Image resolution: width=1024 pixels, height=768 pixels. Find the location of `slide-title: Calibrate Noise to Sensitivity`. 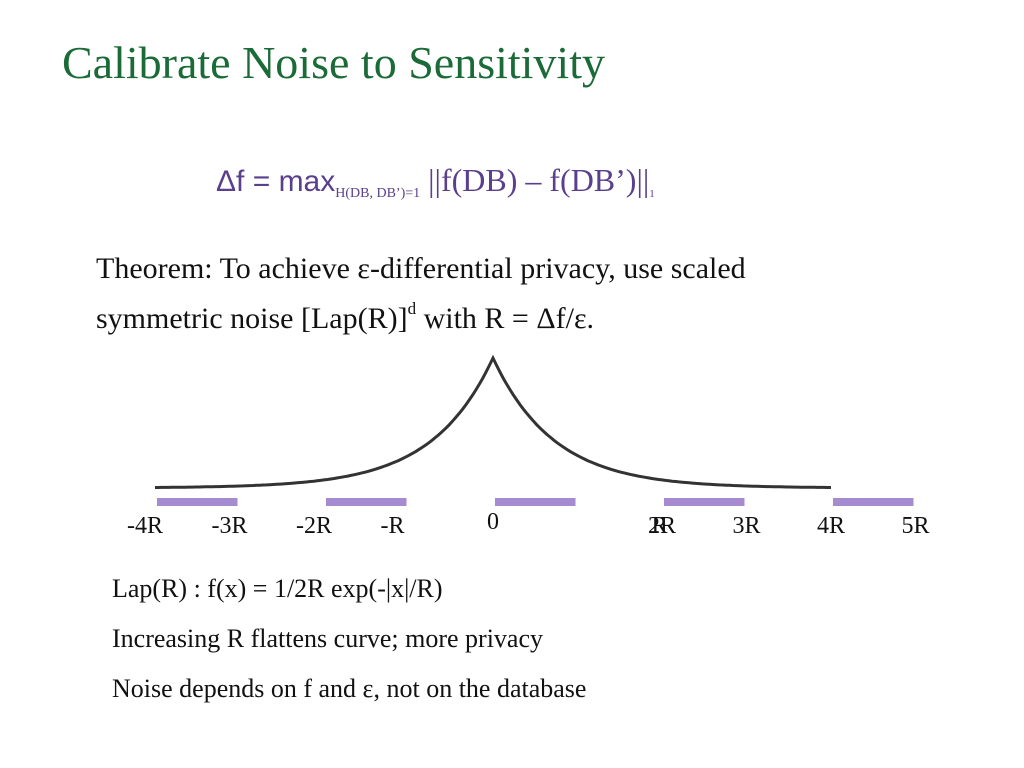

slide-title: Calibrate Noise to Sensitivity is located at coordinates (333, 62).